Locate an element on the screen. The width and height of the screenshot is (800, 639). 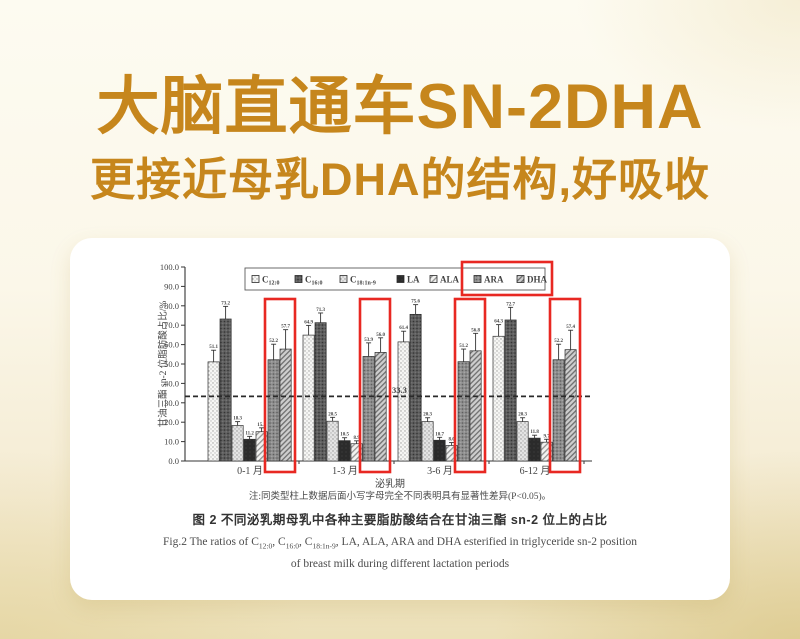
headline-main: 大脑直通车SN-2DHA is located at coordinates (400, 107).